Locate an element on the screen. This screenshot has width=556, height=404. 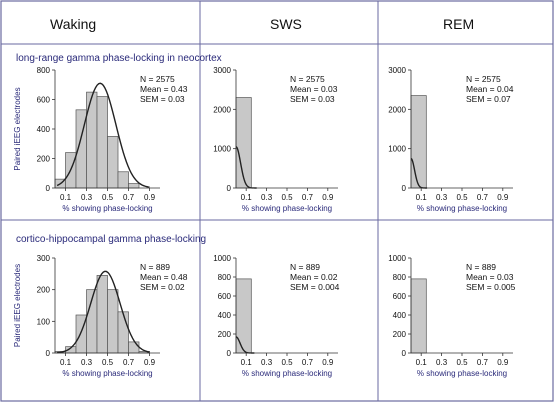
y-tick-label: 300 is located at coordinates (44, 258).